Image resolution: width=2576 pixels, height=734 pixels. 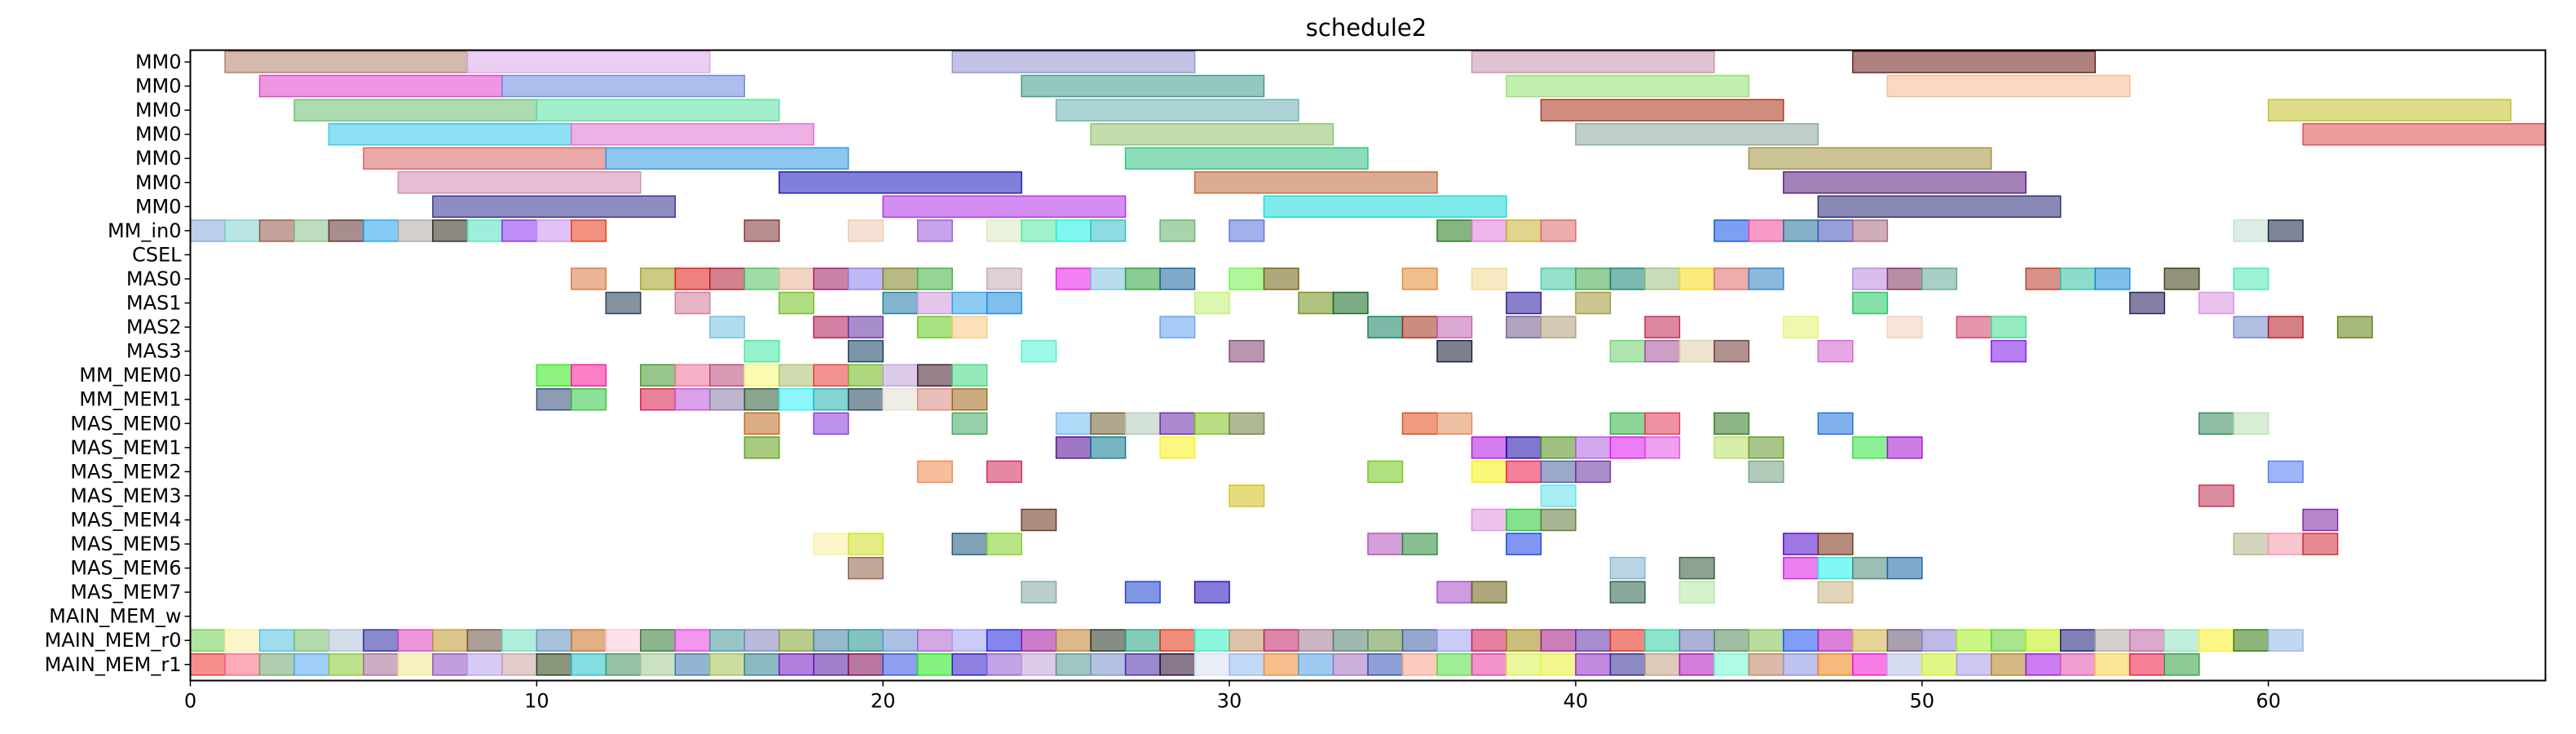 What do you see at coordinates (115, 616) in the screenshot?
I see `y-tick-label: MAIN_MEM_w` at bounding box center [115, 616].